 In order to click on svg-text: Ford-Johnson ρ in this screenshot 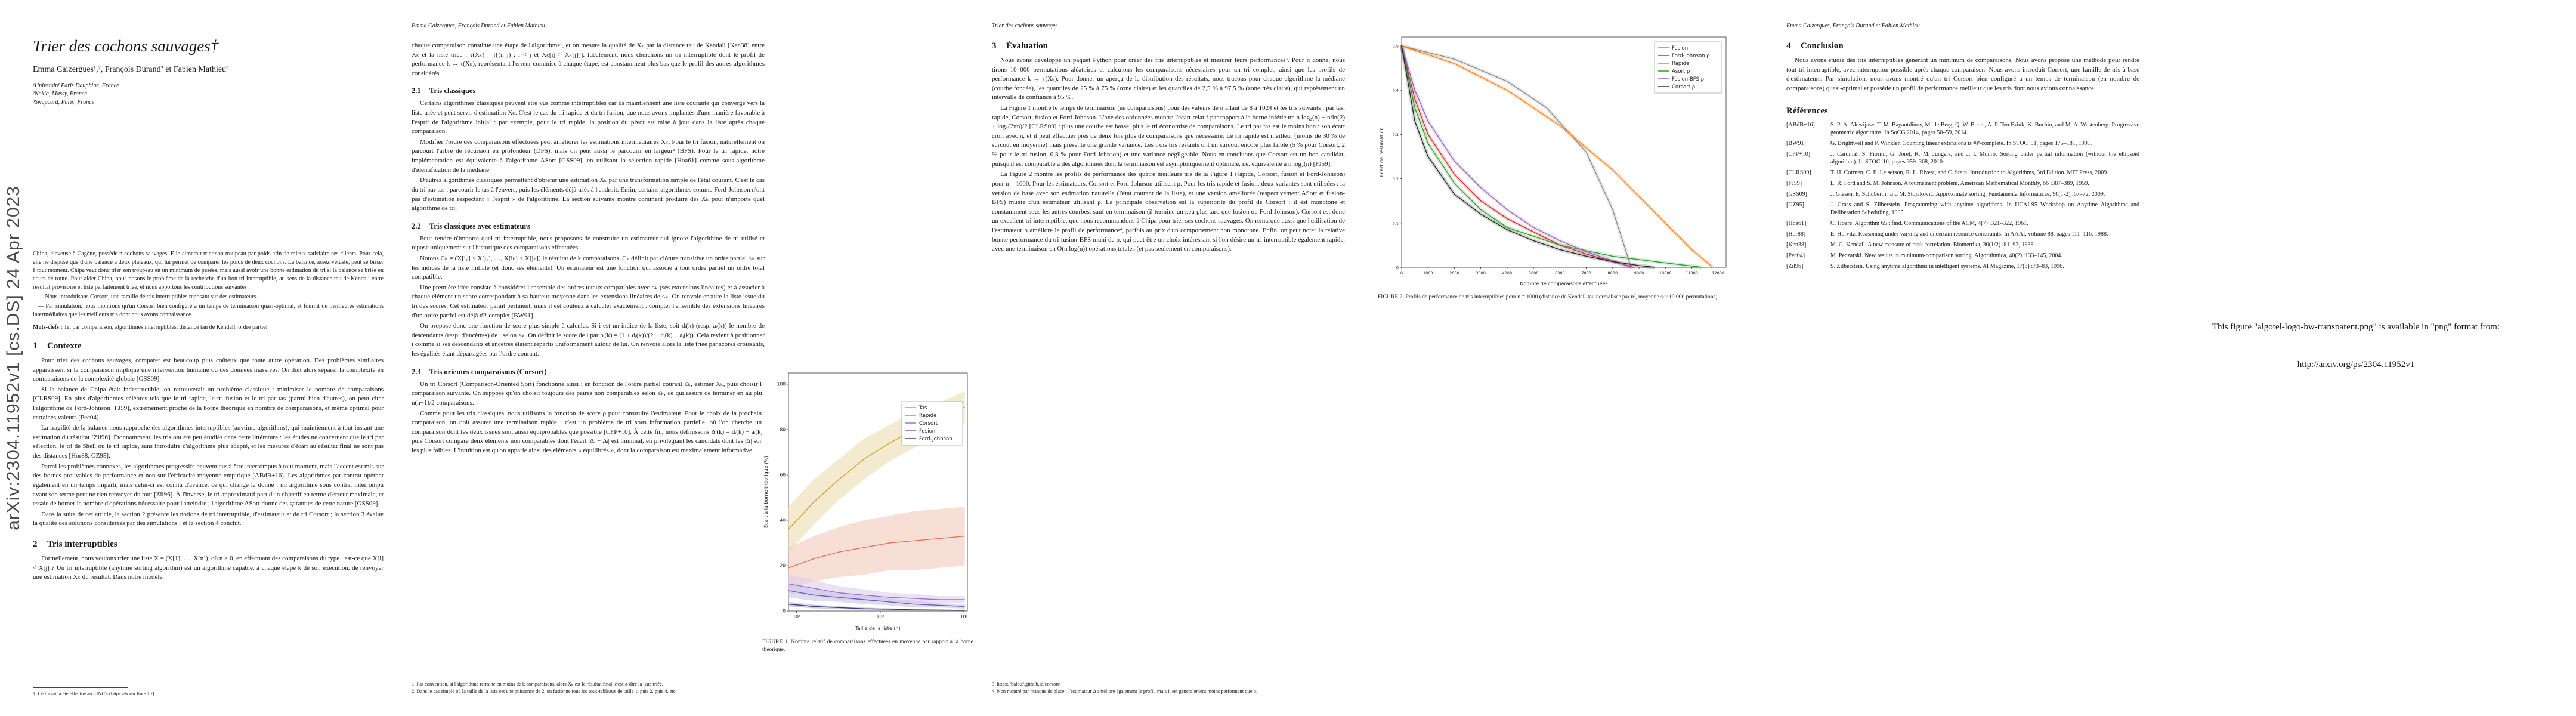, I will do `click(1691, 56)`.